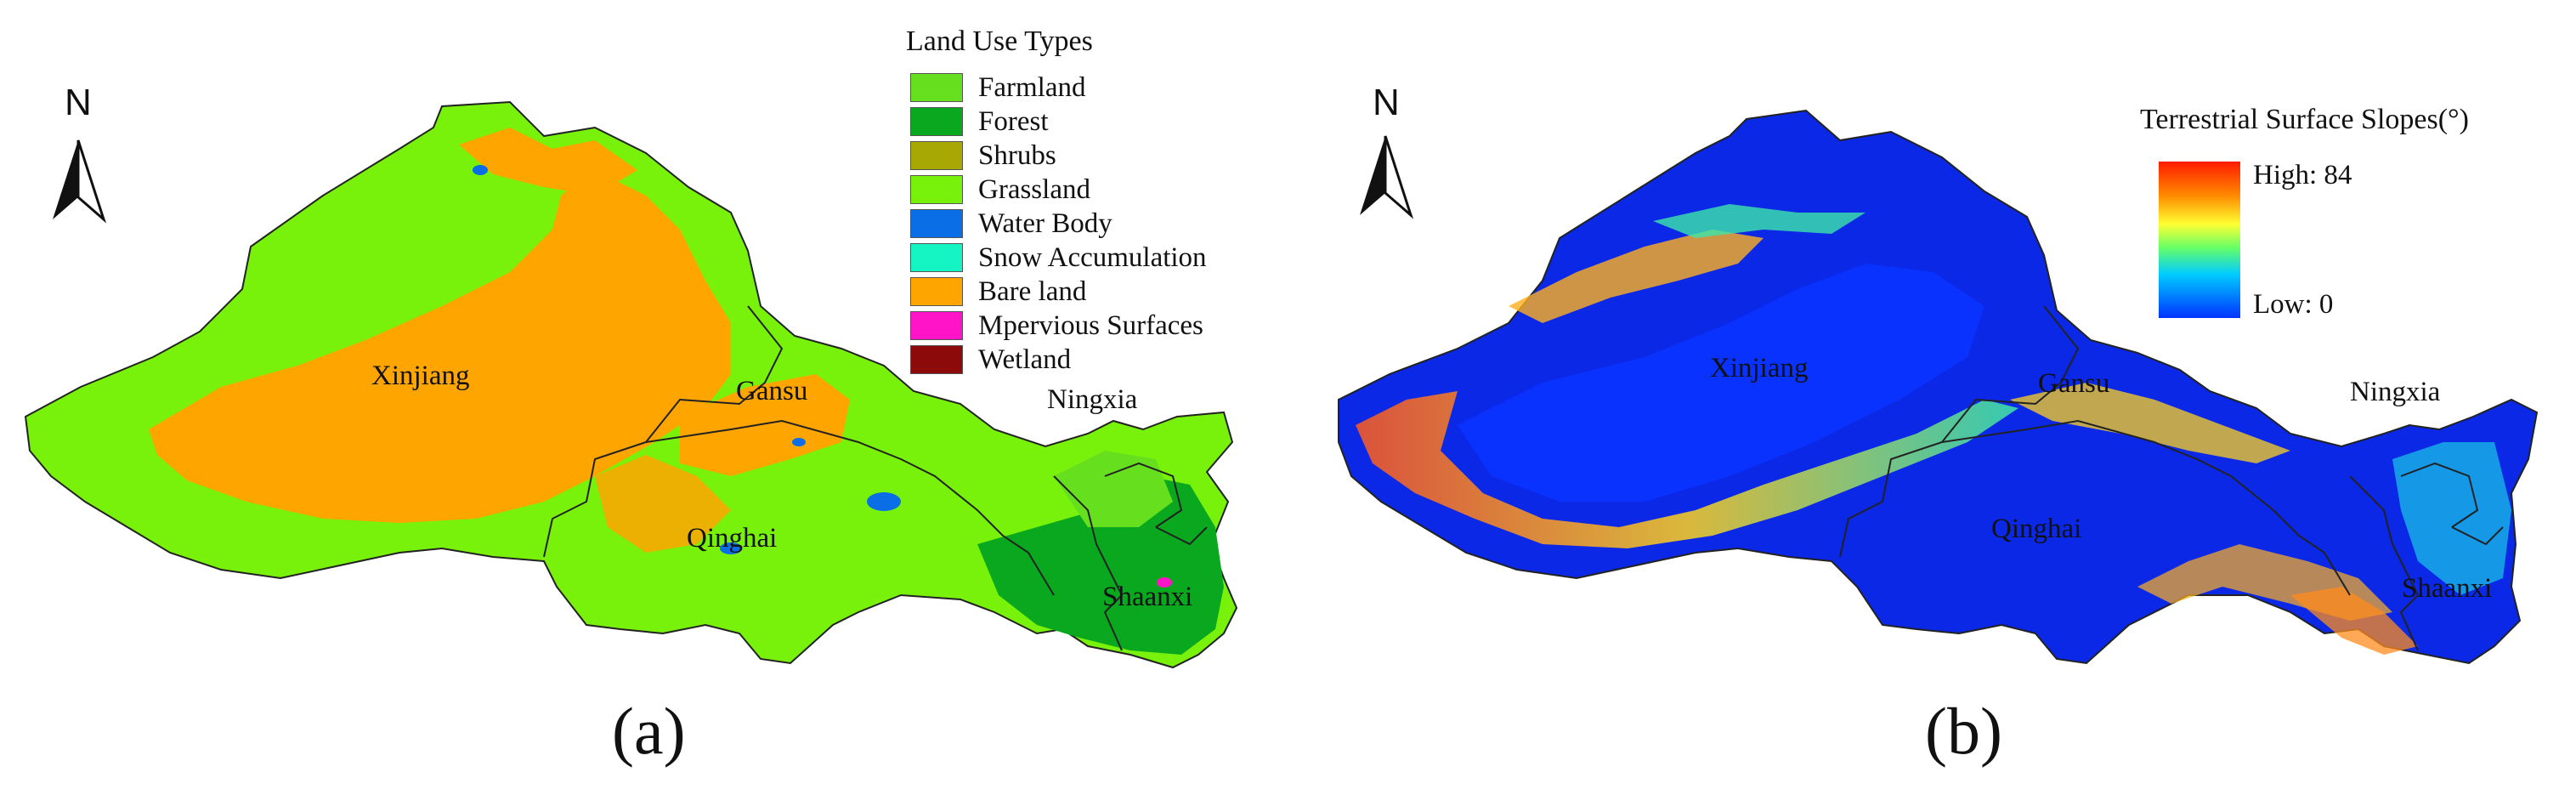 The image size is (2576, 812). Describe the element at coordinates (1032, 87) in the screenshot. I see `legend-label: Farmland` at that location.